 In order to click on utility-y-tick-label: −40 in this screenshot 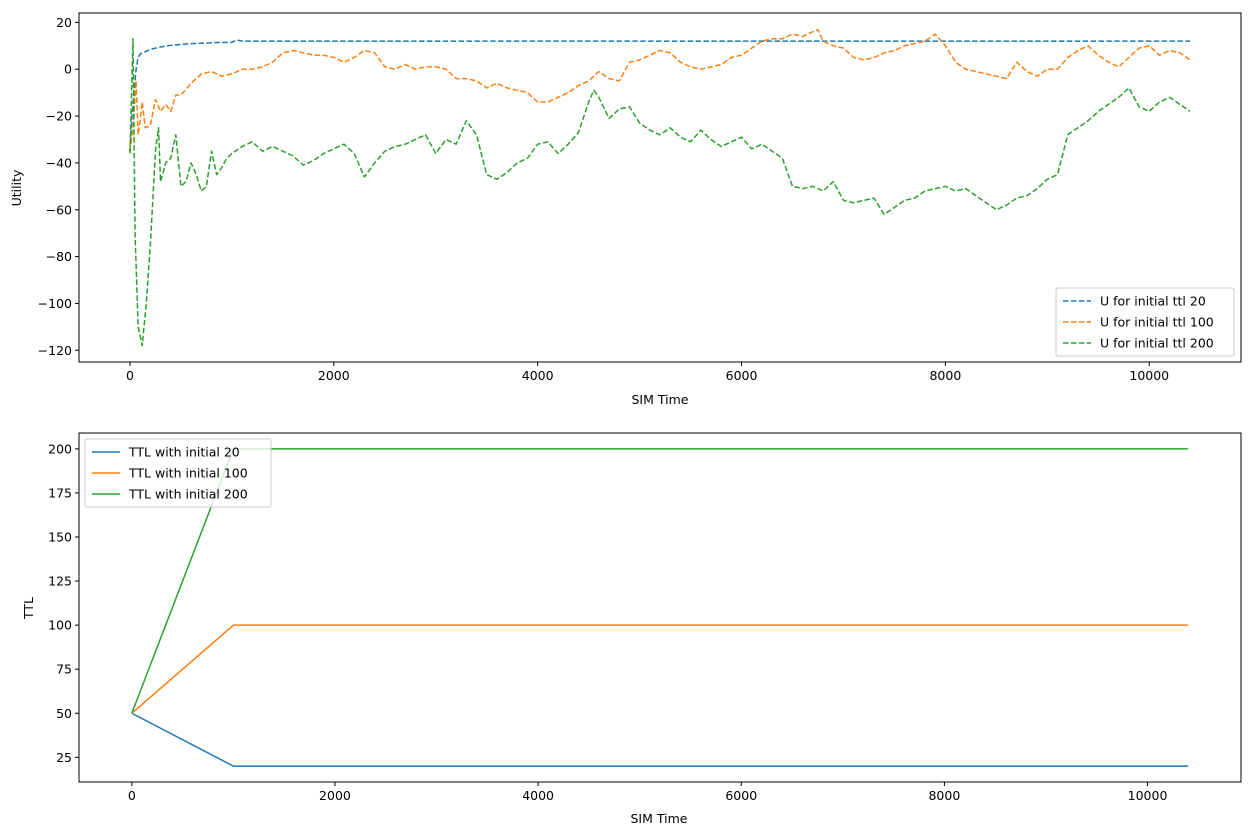, I will do `click(59, 162)`.